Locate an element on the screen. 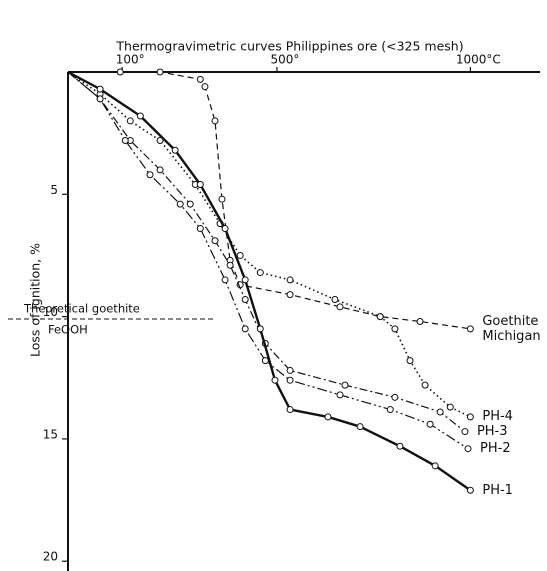 The width and height of the screenshot is (547, 571). x-tick-label: 1000°C is located at coordinates (478, 60).